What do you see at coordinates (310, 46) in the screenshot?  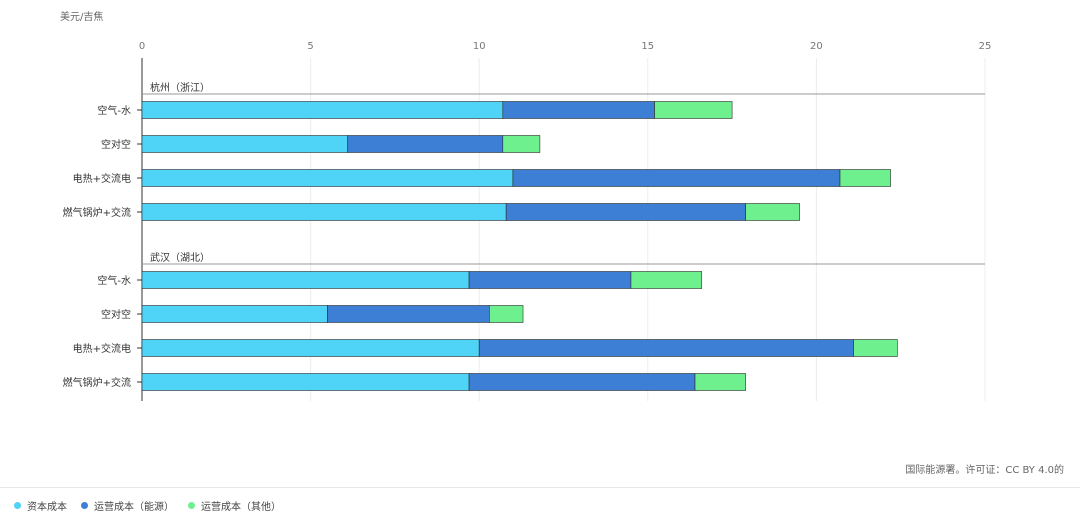 I see `x-tick-label: 5` at bounding box center [310, 46].